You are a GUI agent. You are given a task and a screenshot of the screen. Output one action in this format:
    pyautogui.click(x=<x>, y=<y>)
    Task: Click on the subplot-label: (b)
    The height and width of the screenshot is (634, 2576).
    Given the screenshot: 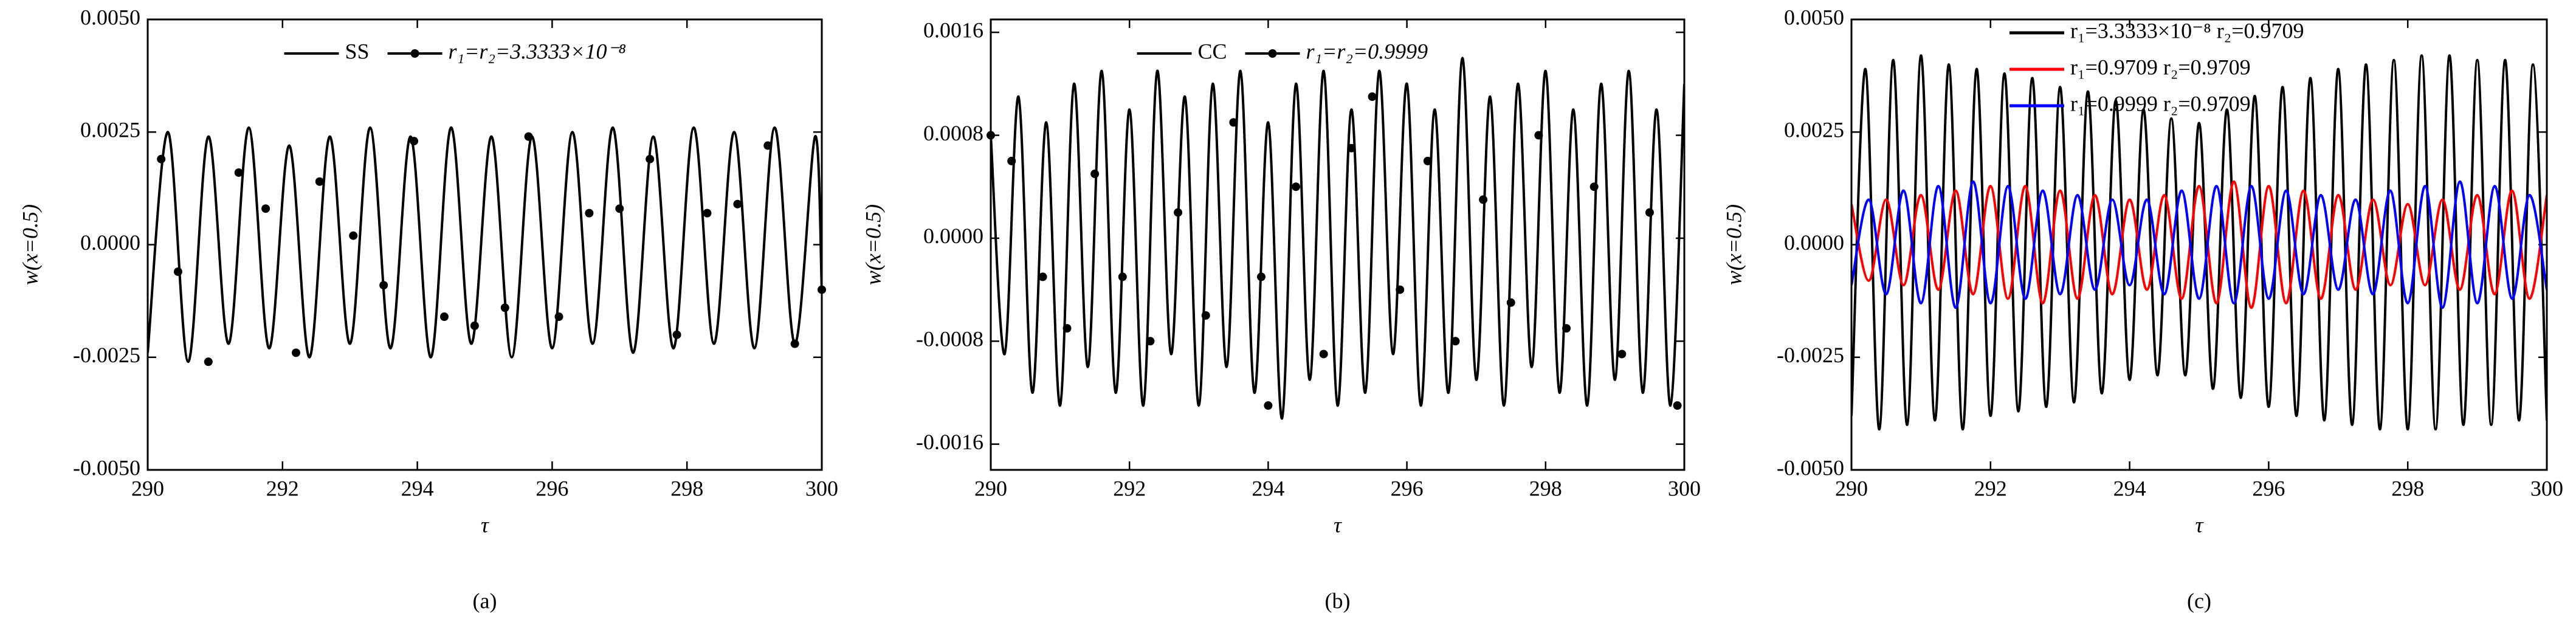 What is the action you would take?
    pyautogui.click(x=1338, y=600)
    